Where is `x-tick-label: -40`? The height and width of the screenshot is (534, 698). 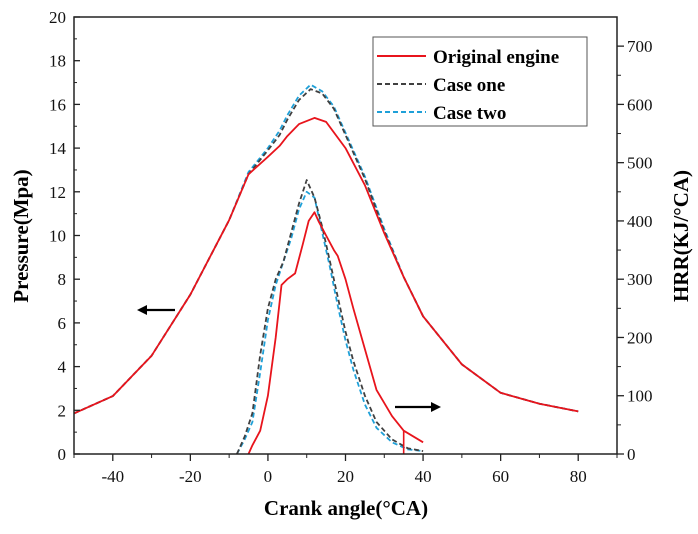
x-tick-label: -40 is located at coordinates (112, 476).